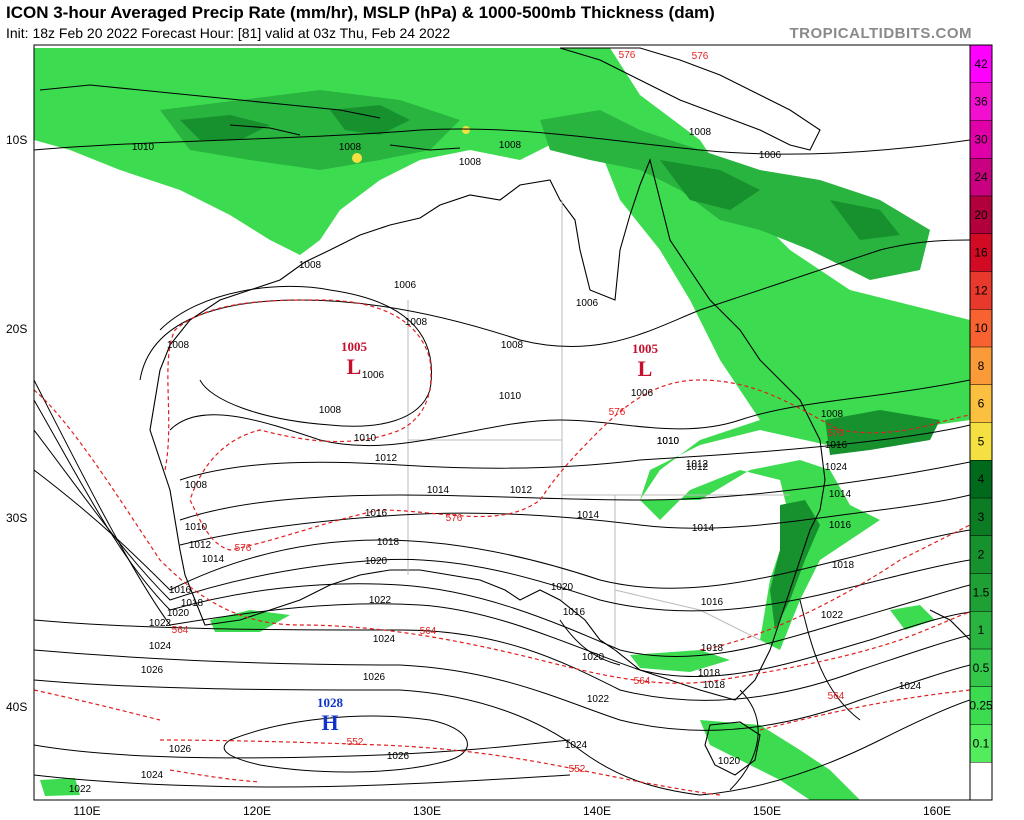  Describe the element at coordinates (937, 811) in the screenshot. I see `lon-label: 160E` at that location.